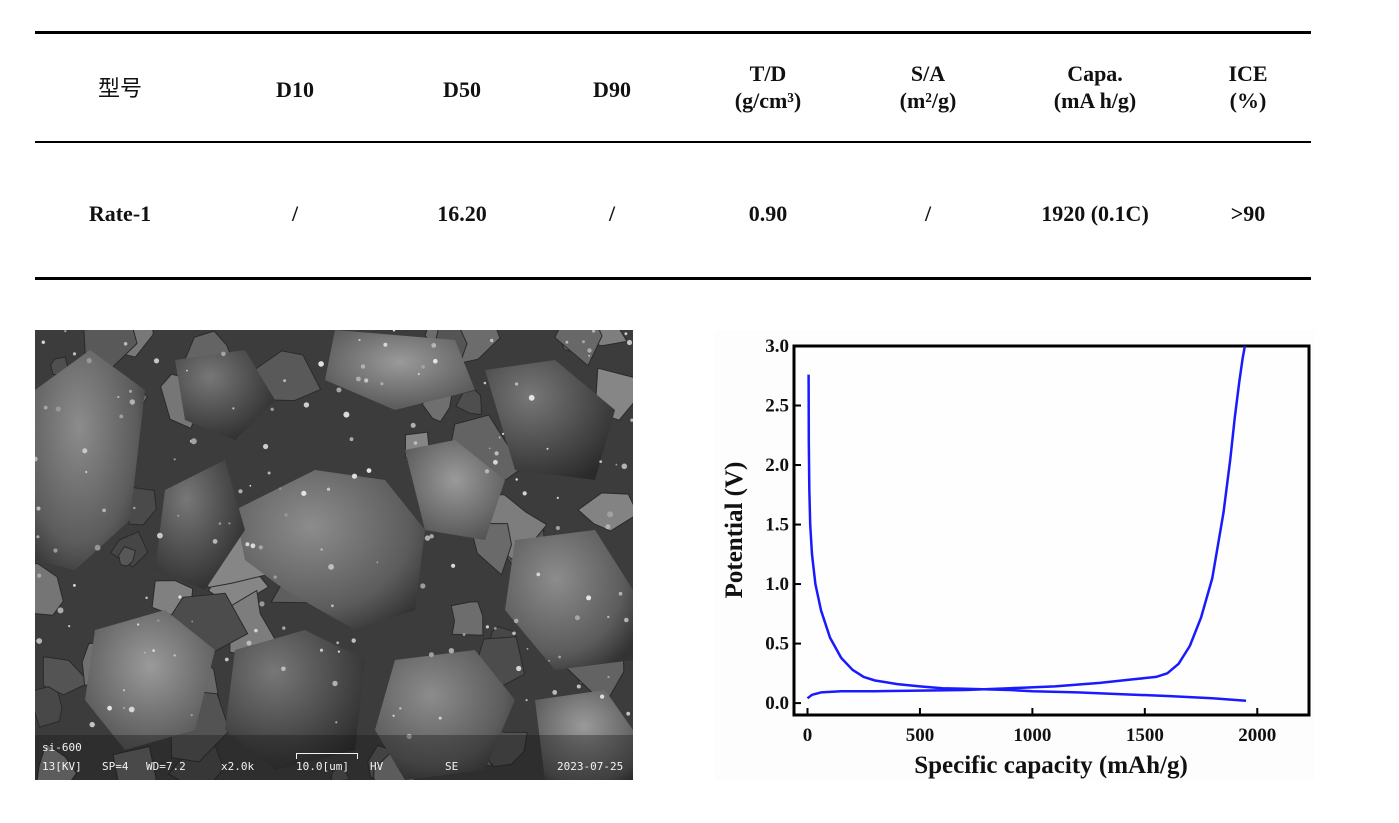 This screenshot has width=1399, height=823. I want to click on y-tick-label: 0.0, so click(777, 703).